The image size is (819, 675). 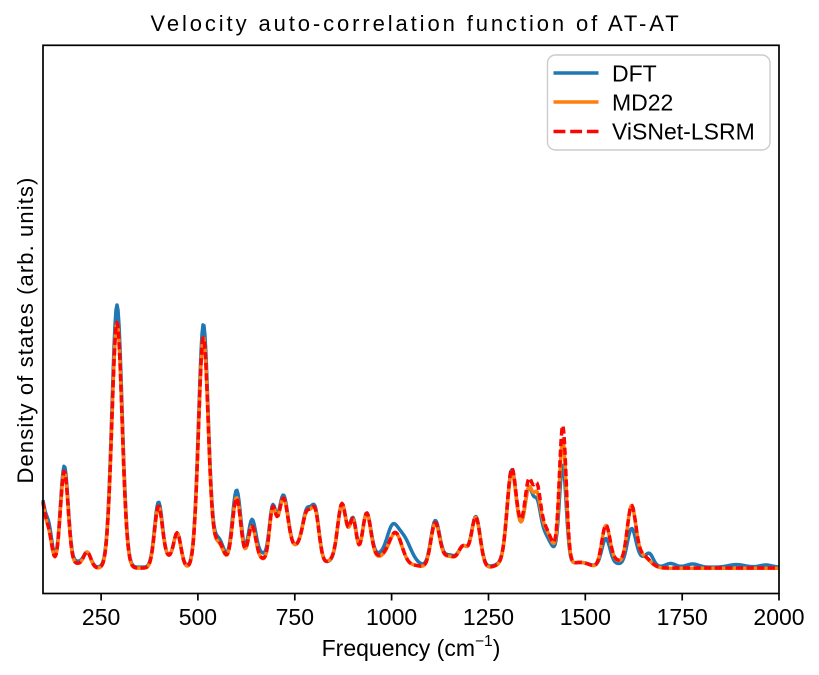 I want to click on svg-text: Density of states (arb. units), so click(x=25, y=330).